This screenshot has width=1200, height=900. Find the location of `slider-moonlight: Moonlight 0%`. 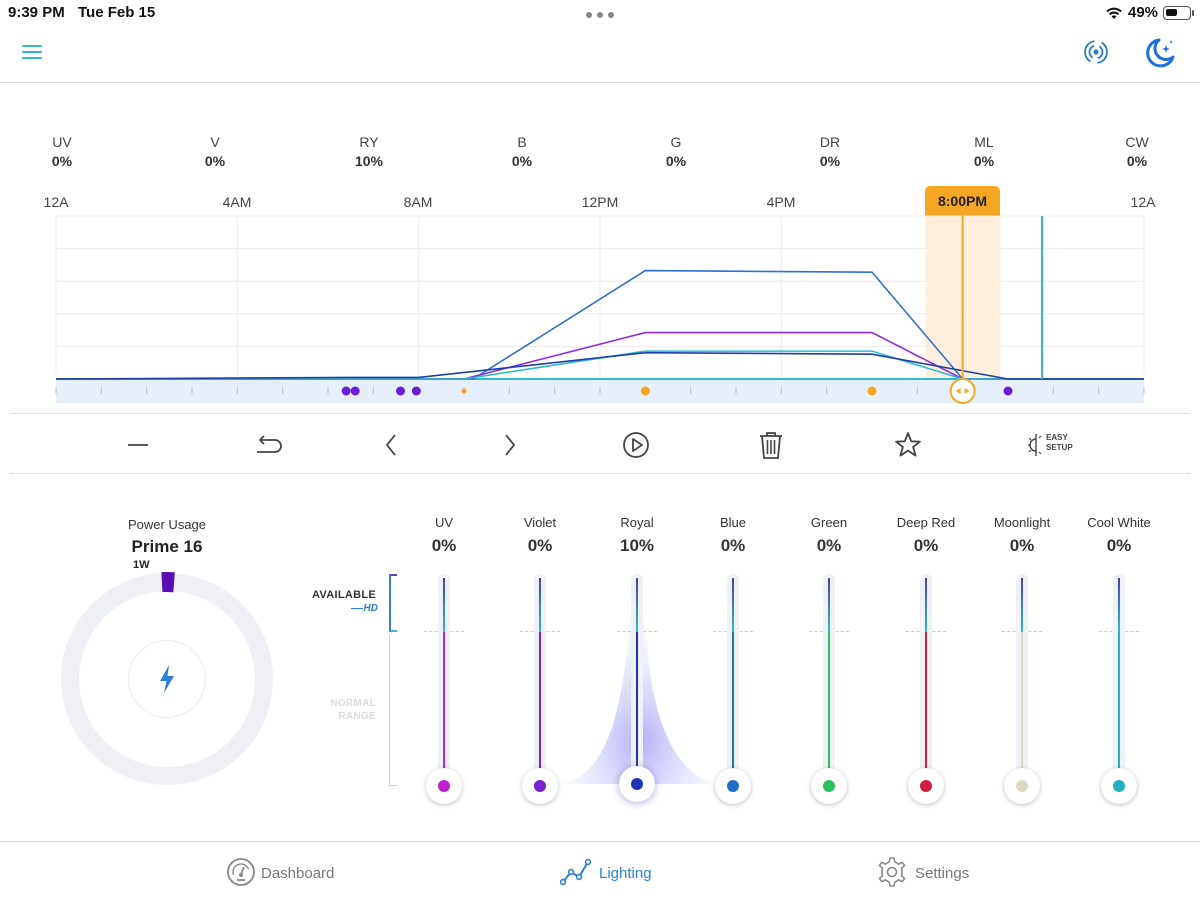

slider-moonlight: Moonlight 0% is located at coordinates (1022, 660).